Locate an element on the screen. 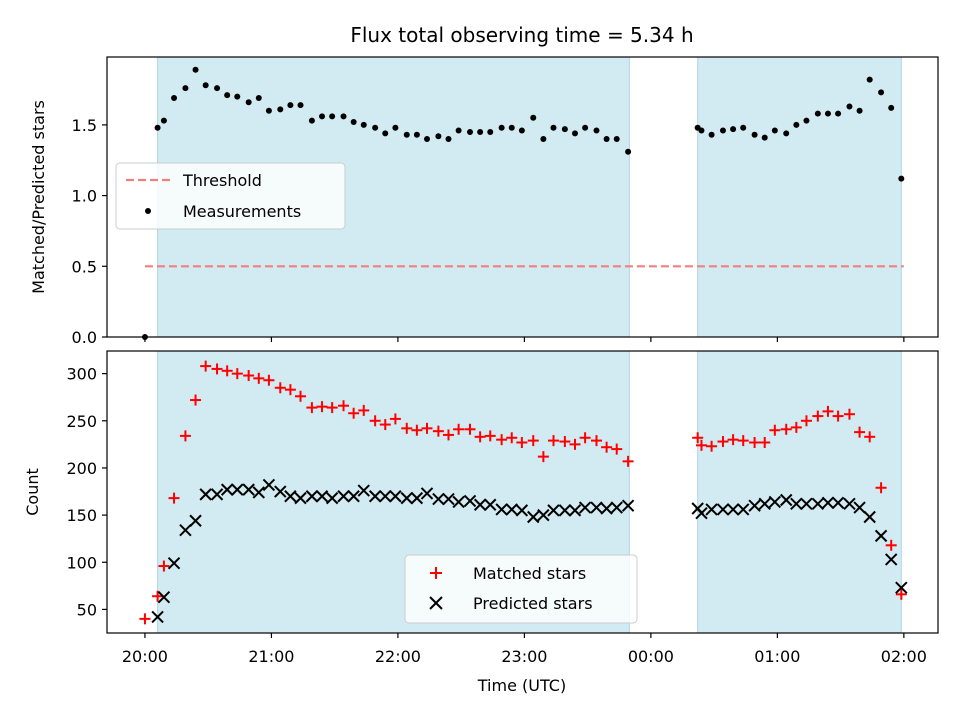 The image size is (960, 720). x-axis-label: Time (UTC) is located at coordinates (521, 685).